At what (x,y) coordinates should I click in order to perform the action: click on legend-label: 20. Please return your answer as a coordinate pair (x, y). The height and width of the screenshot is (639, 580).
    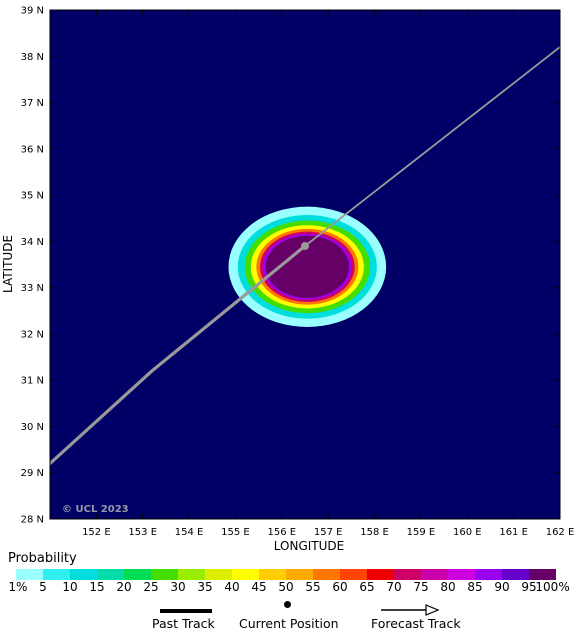
    Looking at the image, I should click on (124, 587).